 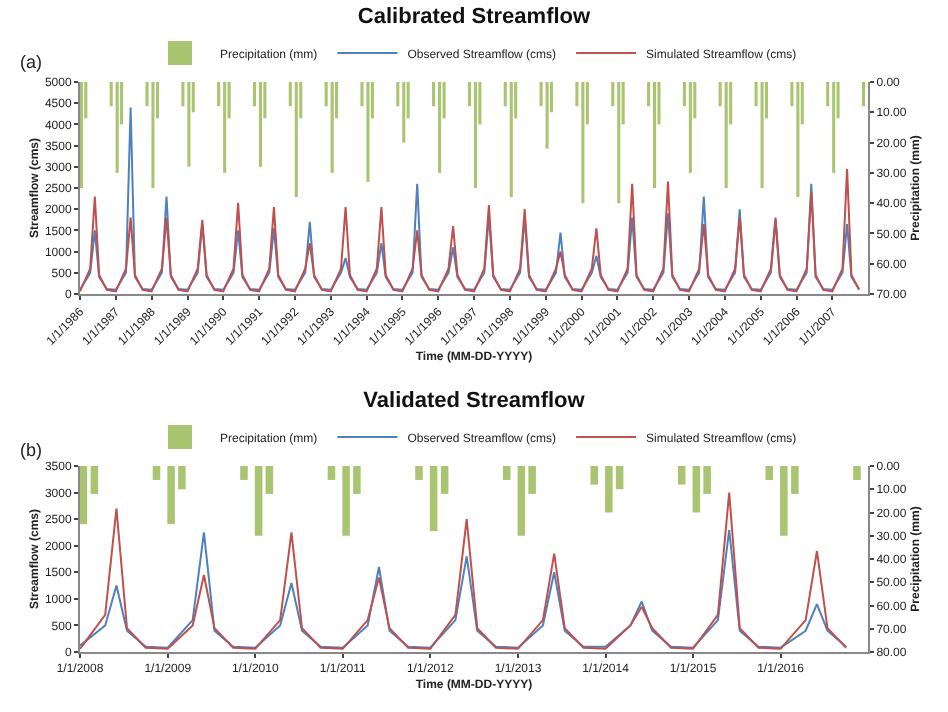 What do you see at coordinates (31, 450) in the screenshot?
I see `text: (b)` at bounding box center [31, 450].